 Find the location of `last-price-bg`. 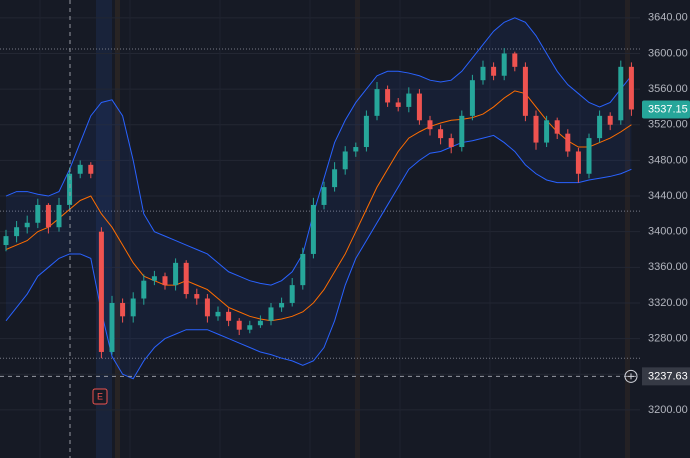

last-price-bg is located at coordinates (666, 109).